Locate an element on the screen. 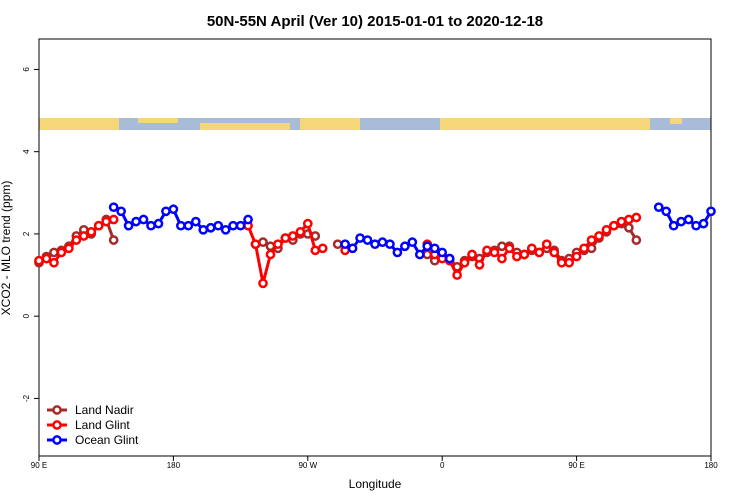  y-axis-label: XCO2 - MLO trend (ppm) is located at coordinates (6, 248).